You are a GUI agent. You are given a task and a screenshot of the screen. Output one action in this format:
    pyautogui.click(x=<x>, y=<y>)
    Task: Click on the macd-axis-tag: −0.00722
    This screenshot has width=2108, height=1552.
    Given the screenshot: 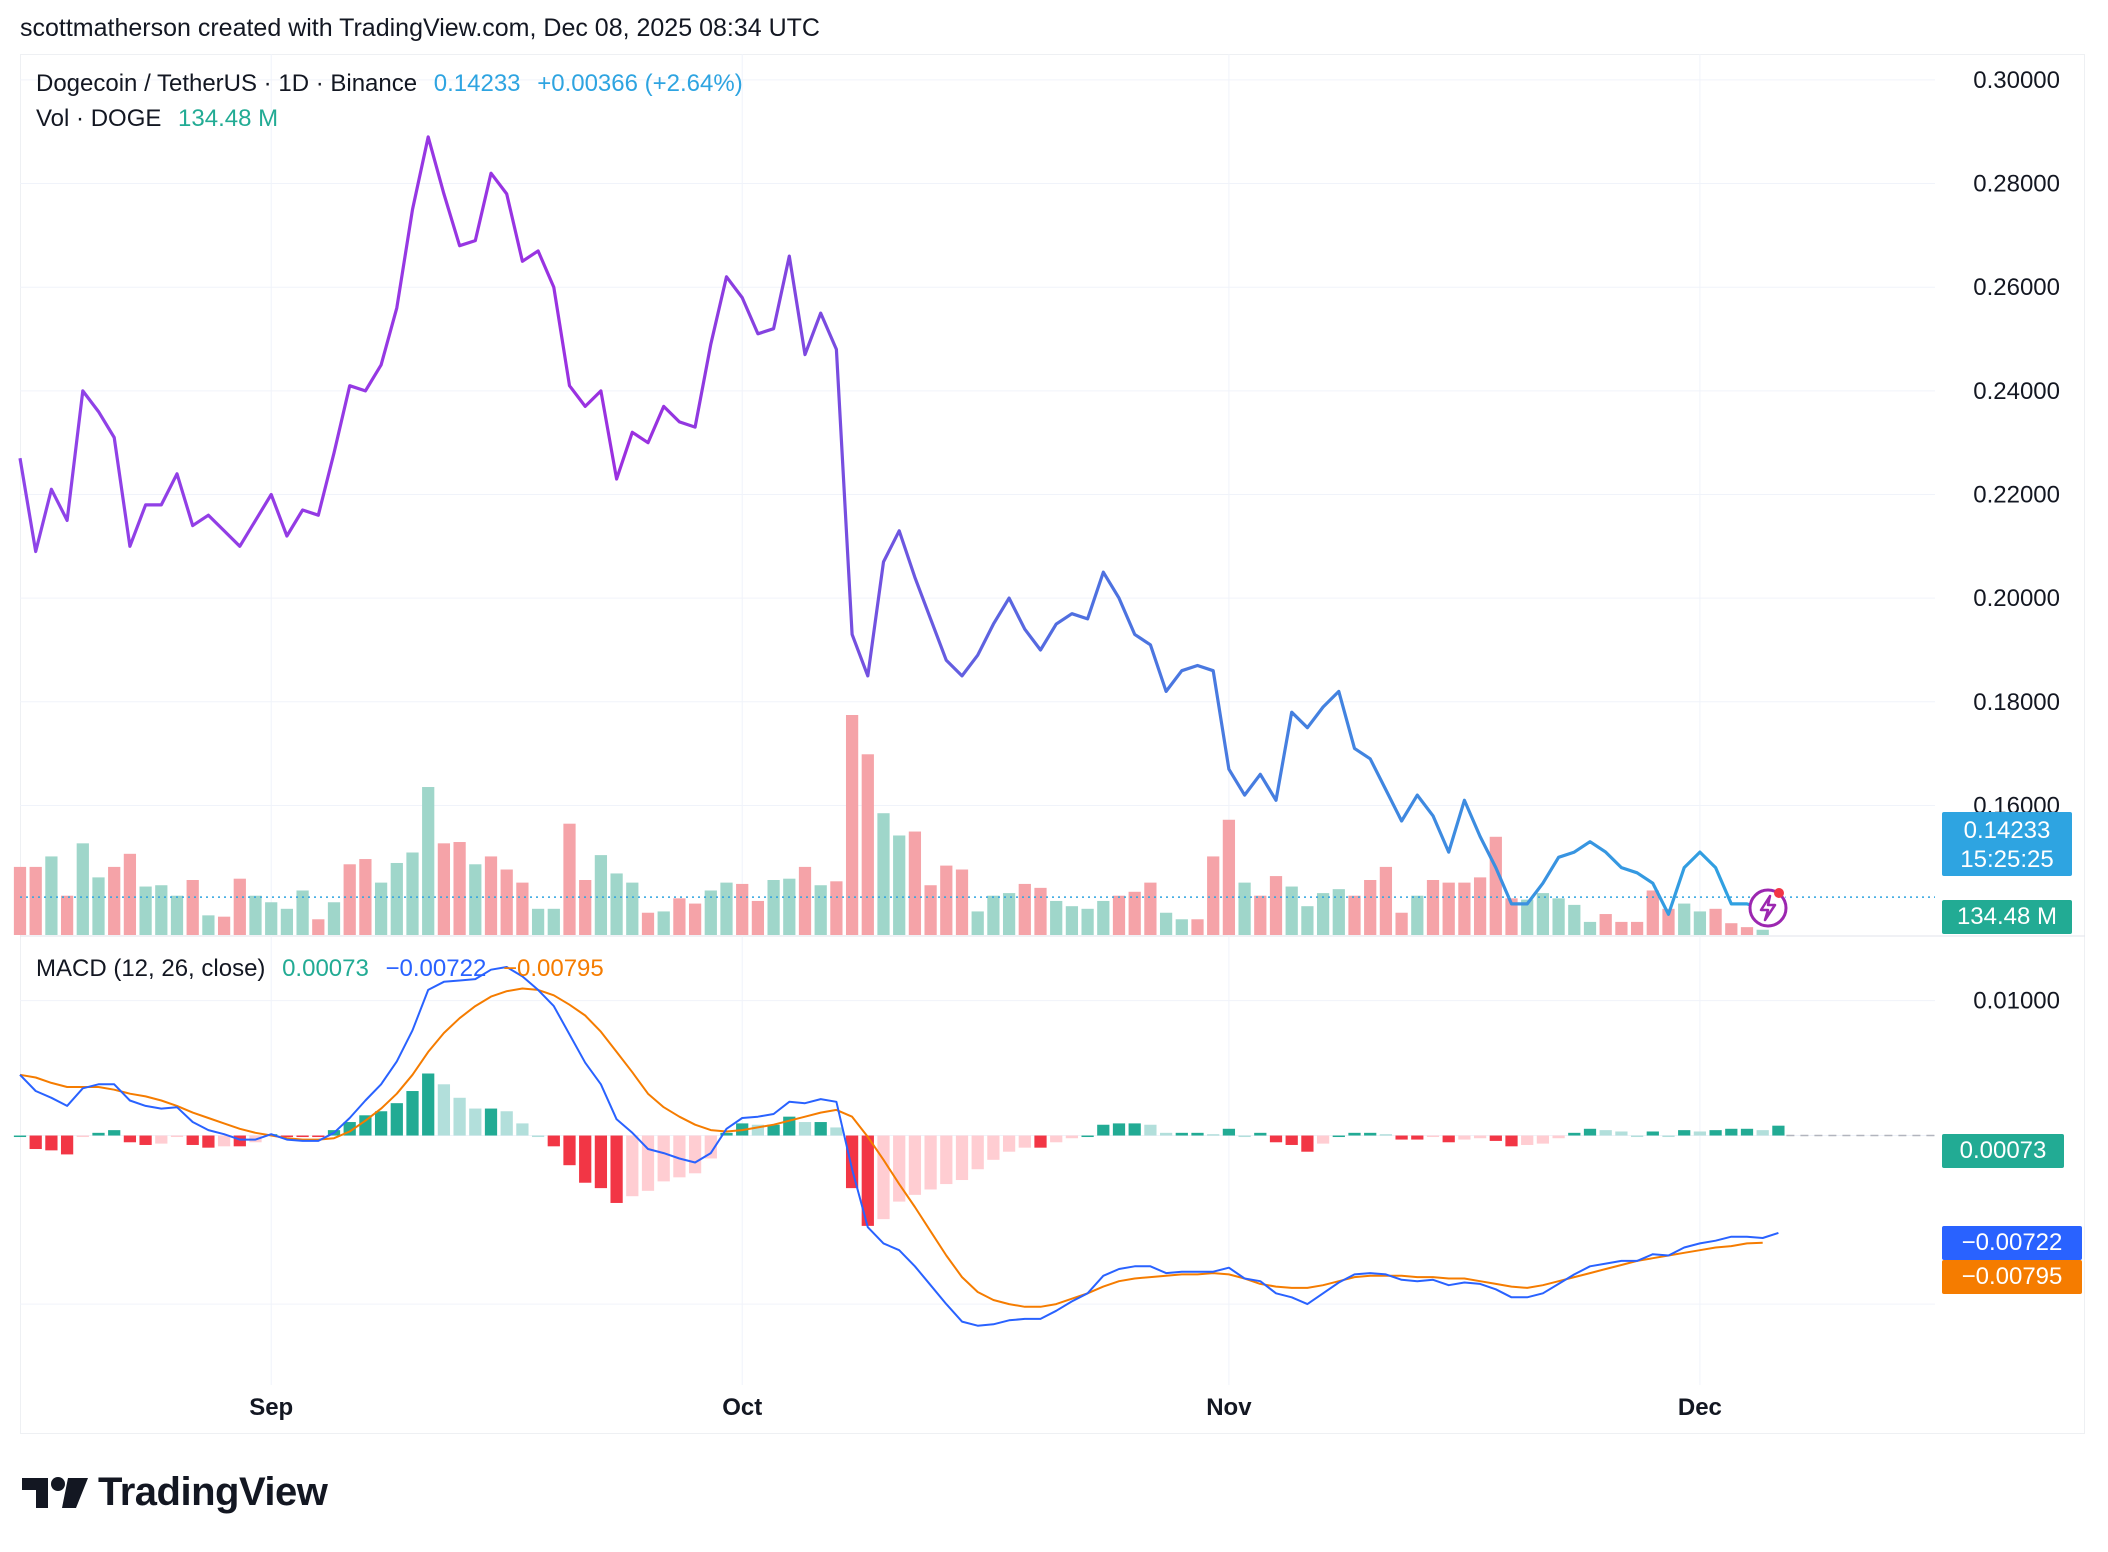 What is the action you would take?
    pyautogui.click(x=2012, y=1243)
    